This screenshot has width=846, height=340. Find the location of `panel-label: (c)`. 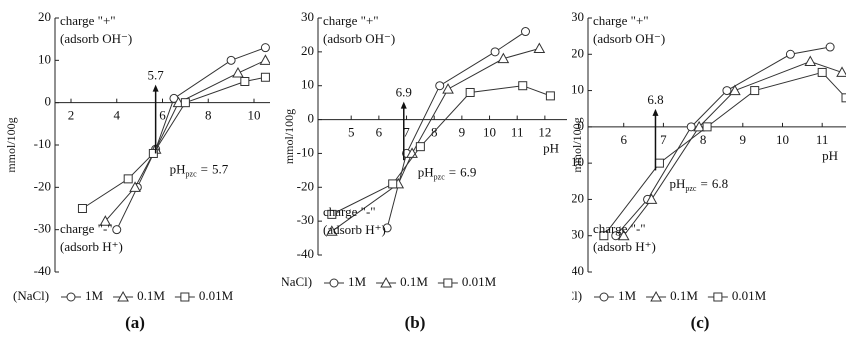

panel-label: (c) is located at coordinates (700, 322).